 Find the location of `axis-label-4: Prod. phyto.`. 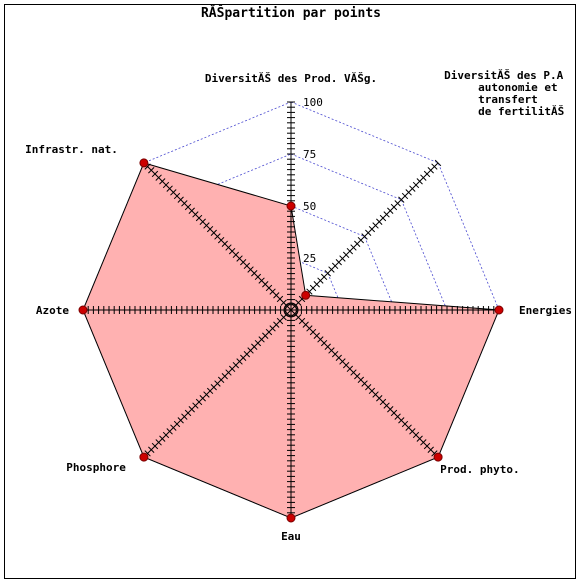

axis-label-4: Prod. phyto. is located at coordinates (479, 469).